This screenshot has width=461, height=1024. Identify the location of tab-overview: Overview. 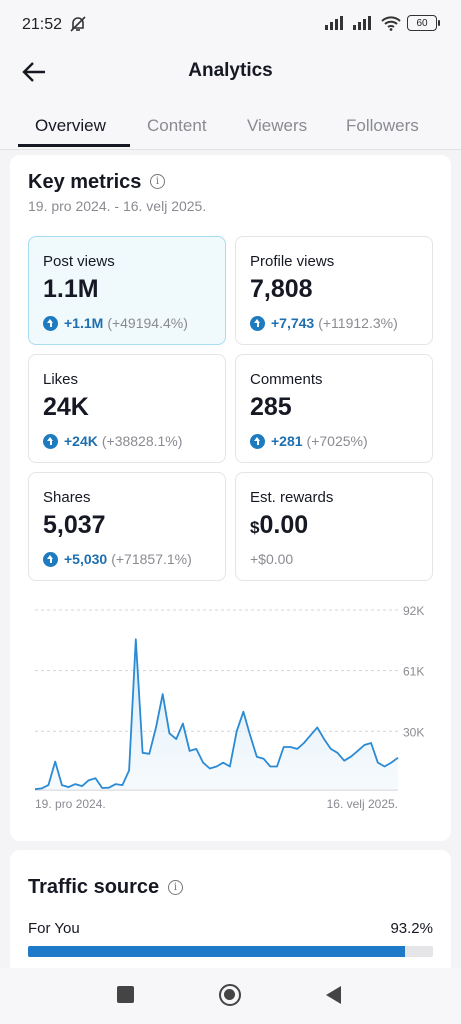
(70, 125).